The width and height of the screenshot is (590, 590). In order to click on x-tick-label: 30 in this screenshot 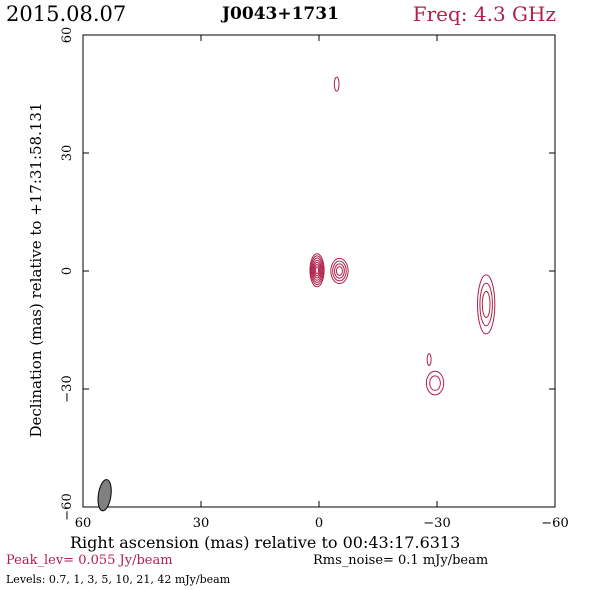, I will do `click(201, 523)`.